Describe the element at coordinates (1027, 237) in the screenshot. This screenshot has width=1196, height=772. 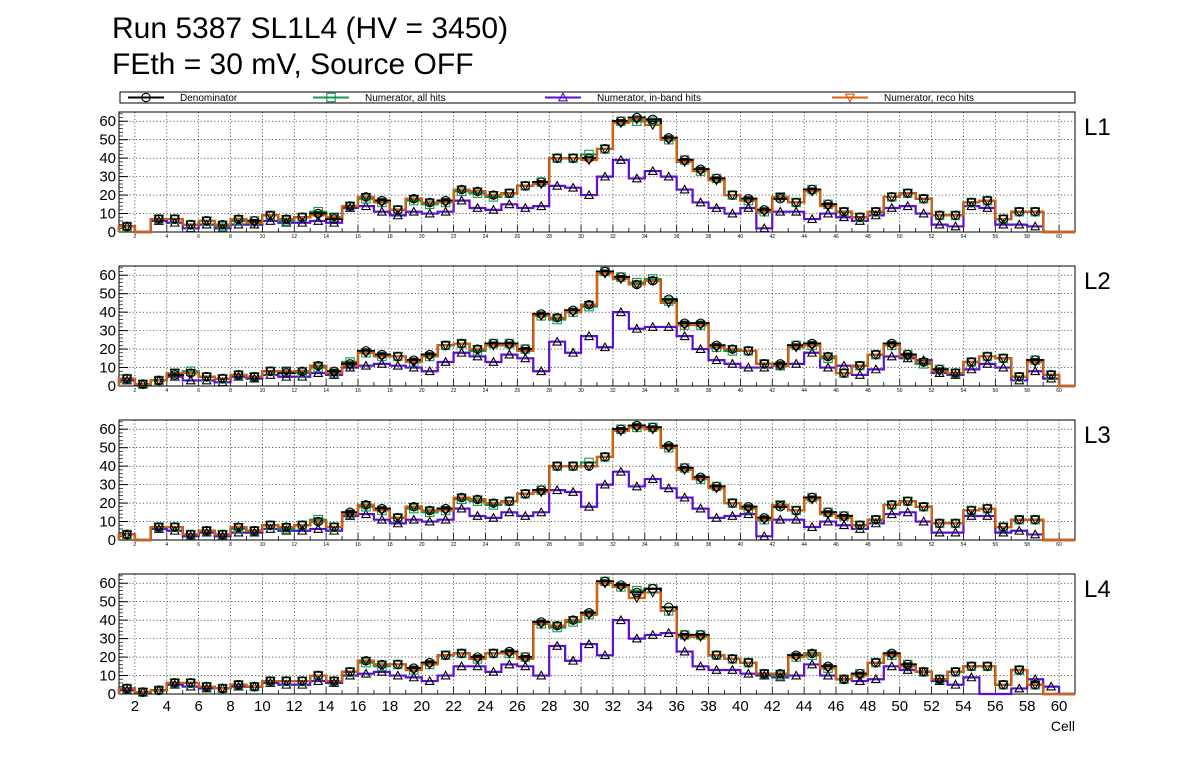
I see `x-tick-label-small: 58` at that location.